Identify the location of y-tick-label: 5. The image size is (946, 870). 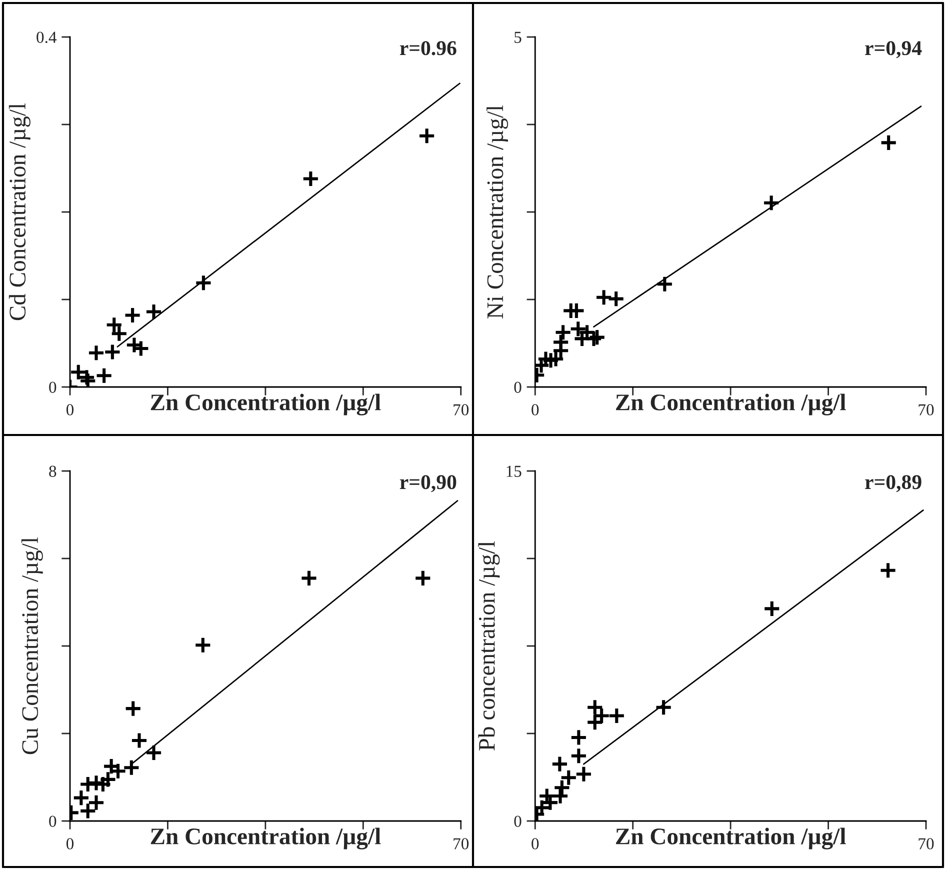
(518, 37).